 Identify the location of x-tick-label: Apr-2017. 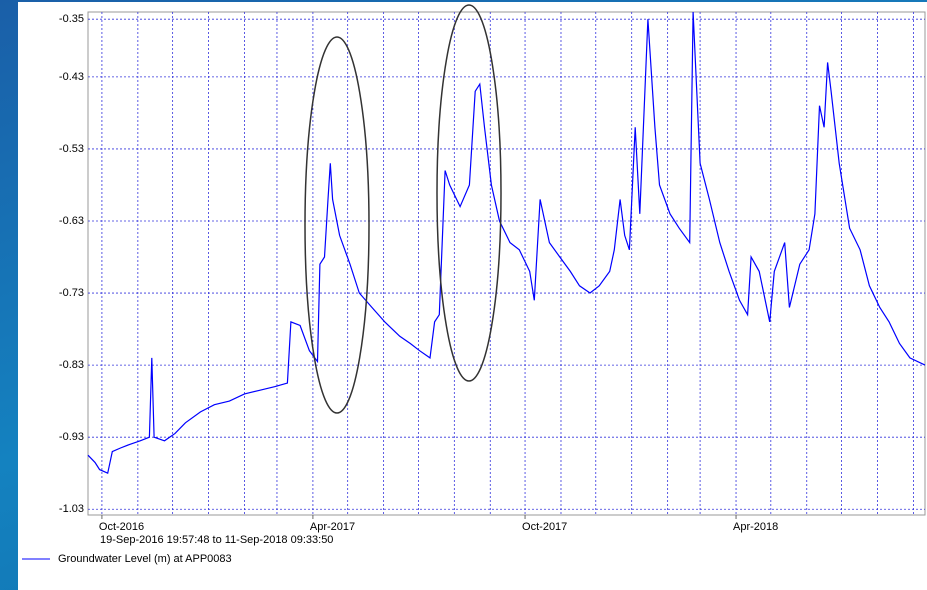
(332, 527).